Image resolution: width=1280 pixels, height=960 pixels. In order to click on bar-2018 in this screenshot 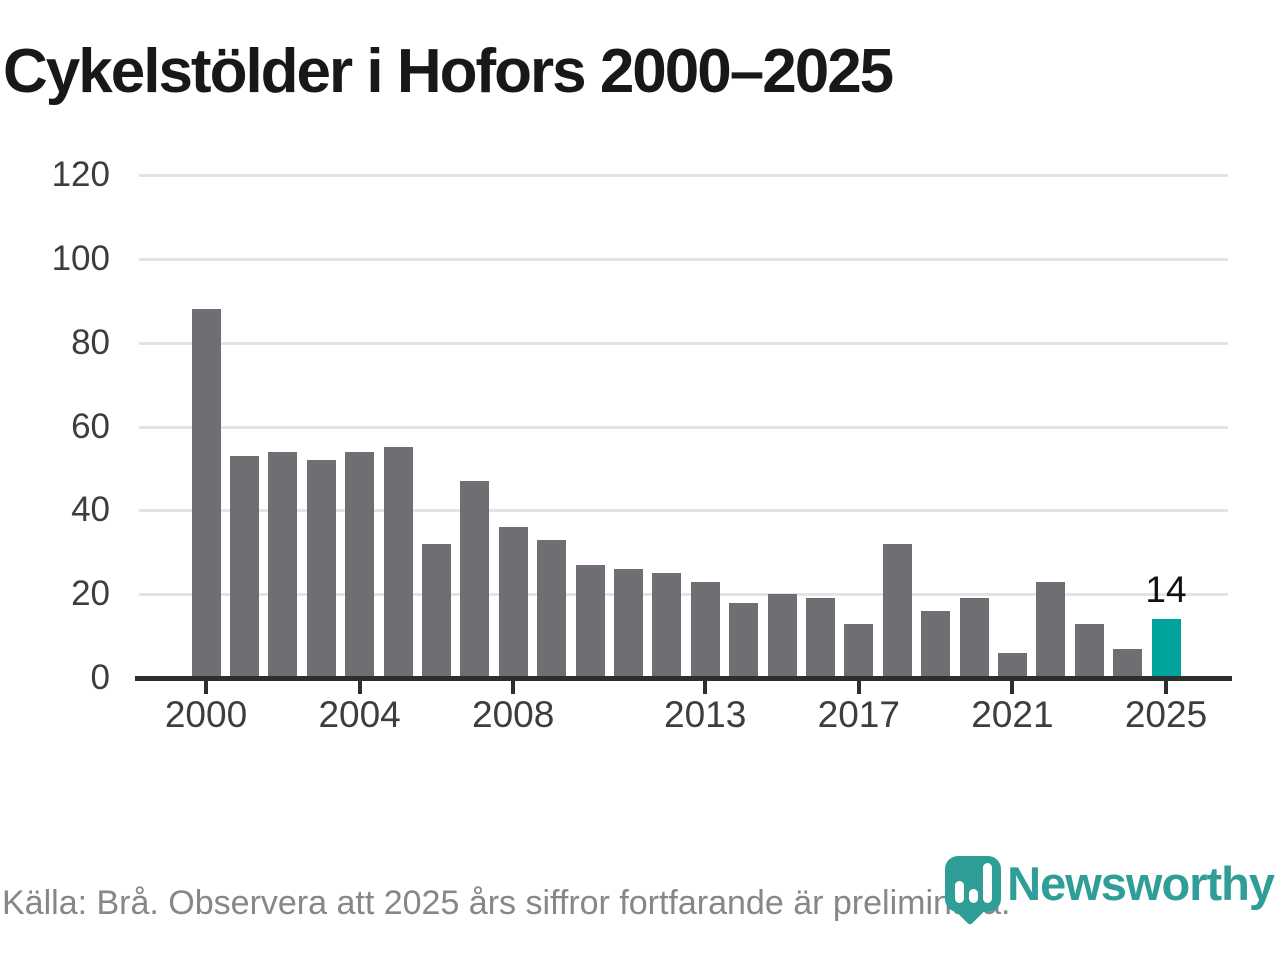, I will do `click(897, 610)`.